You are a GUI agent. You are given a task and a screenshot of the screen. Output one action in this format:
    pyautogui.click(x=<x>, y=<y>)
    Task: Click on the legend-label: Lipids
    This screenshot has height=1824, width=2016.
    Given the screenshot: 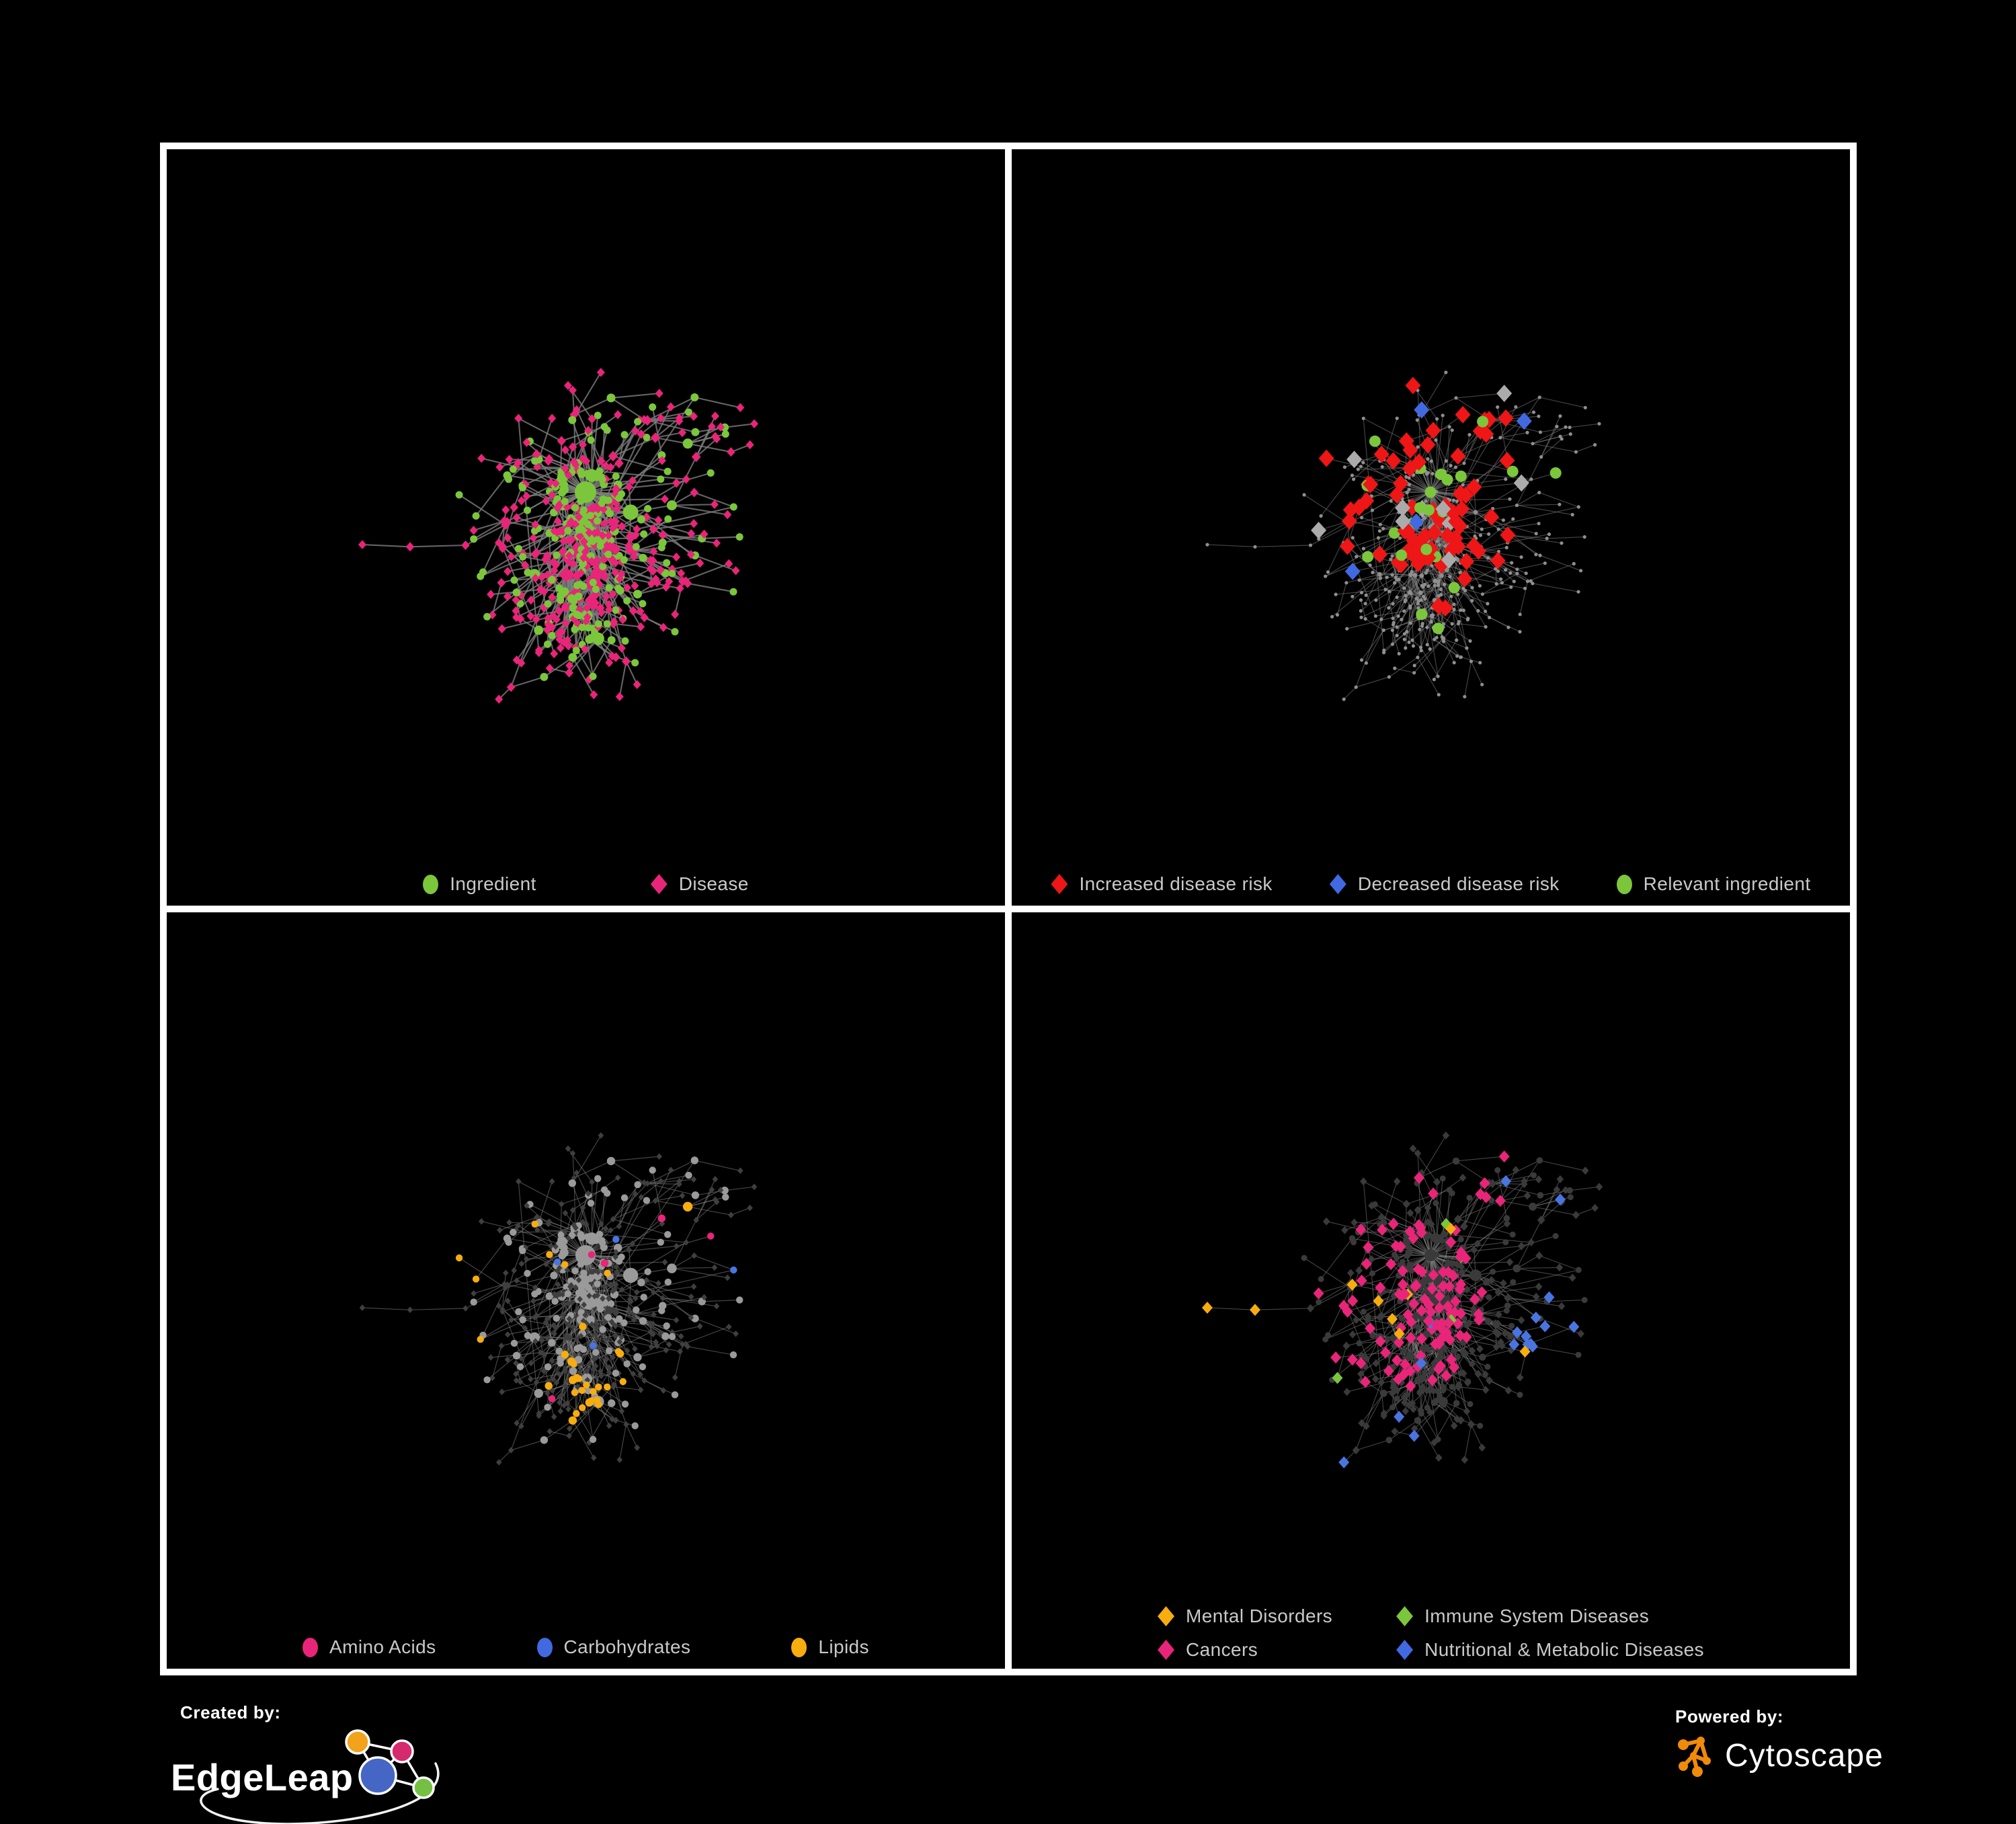 What is the action you would take?
    pyautogui.click(x=843, y=1647)
    